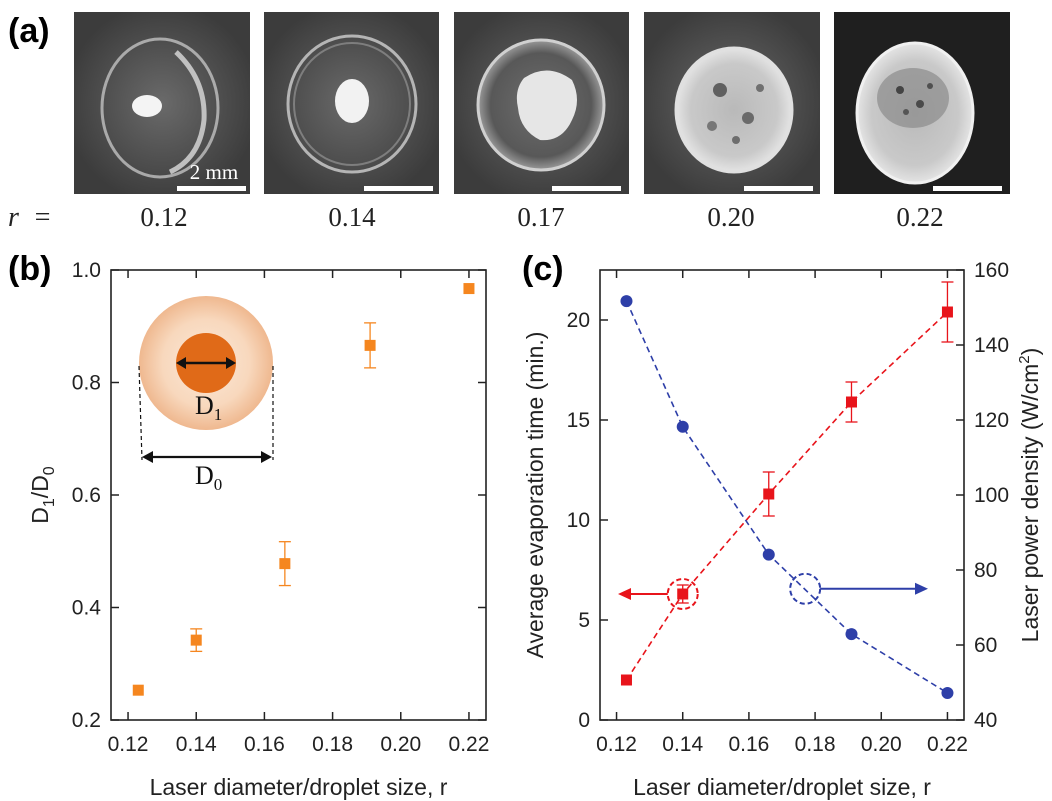 Image resolution: width=1052 pixels, height=801 pixels. Describe the element at coordinates (535, 495) in the screenshot. I see `y-axis-title: Average evaporation time (min.)` at that location.